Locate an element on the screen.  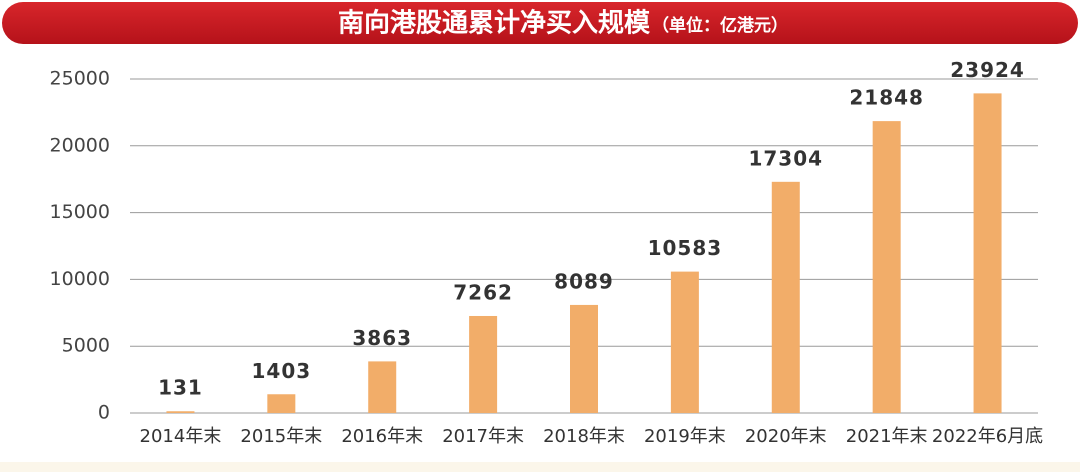
value-label: 17304 is located at coordinates (785, 158).